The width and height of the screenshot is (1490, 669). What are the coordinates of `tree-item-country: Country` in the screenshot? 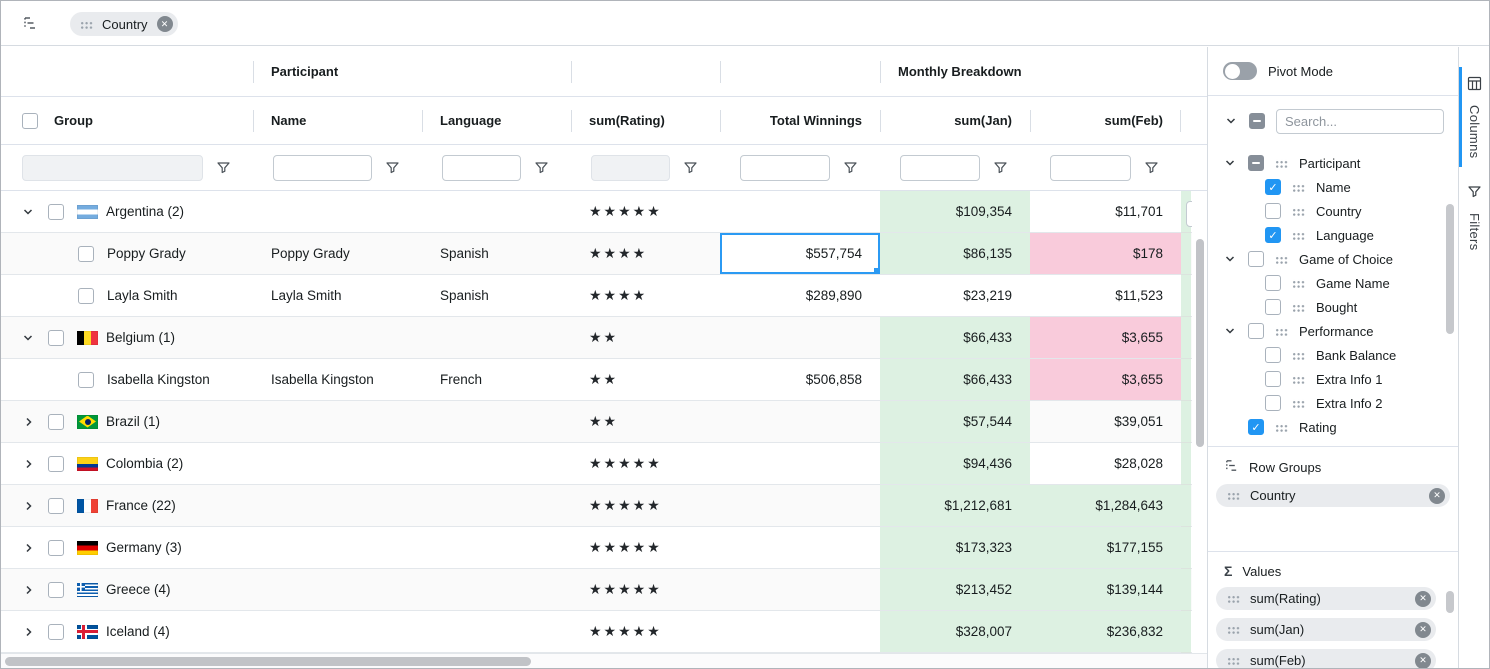 It's located at (1333, 211).